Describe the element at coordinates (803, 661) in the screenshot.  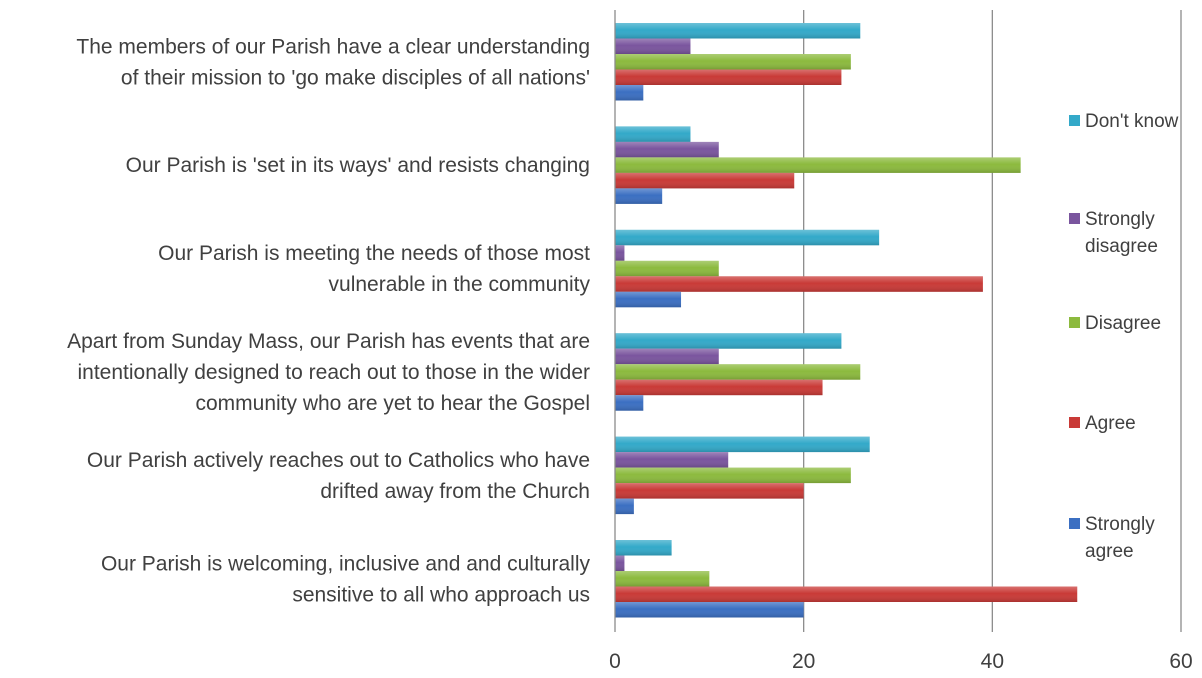
I see `tick-label-20: 20` at that location.